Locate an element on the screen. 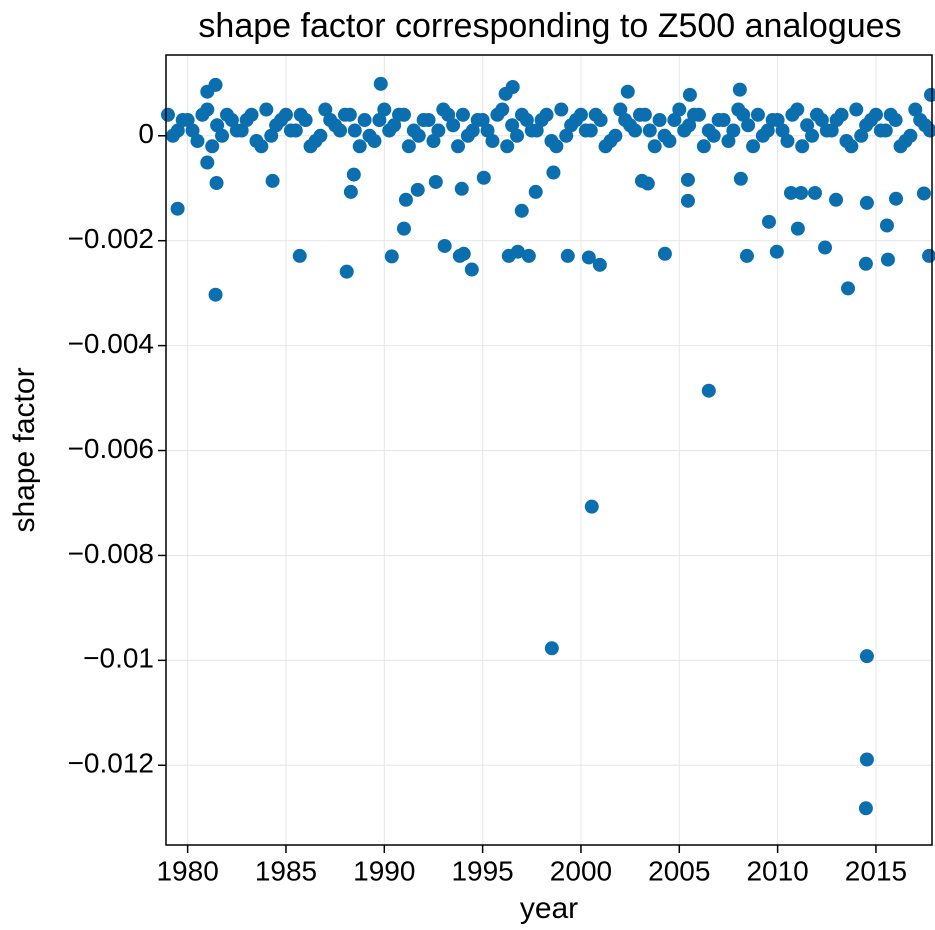 This screenshot has height=930, width=935. x-axis-label: year is located at coordinates (549, 908).